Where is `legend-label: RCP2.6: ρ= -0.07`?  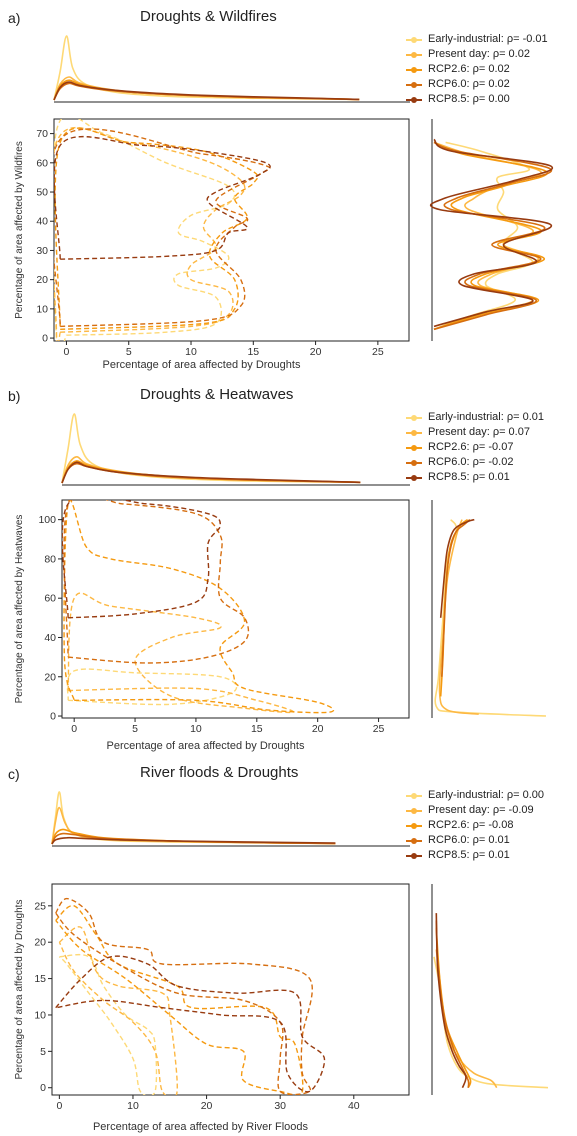
legend-label: RCP2.6: ρ= -0.07 is located at coordinates (471, 447).